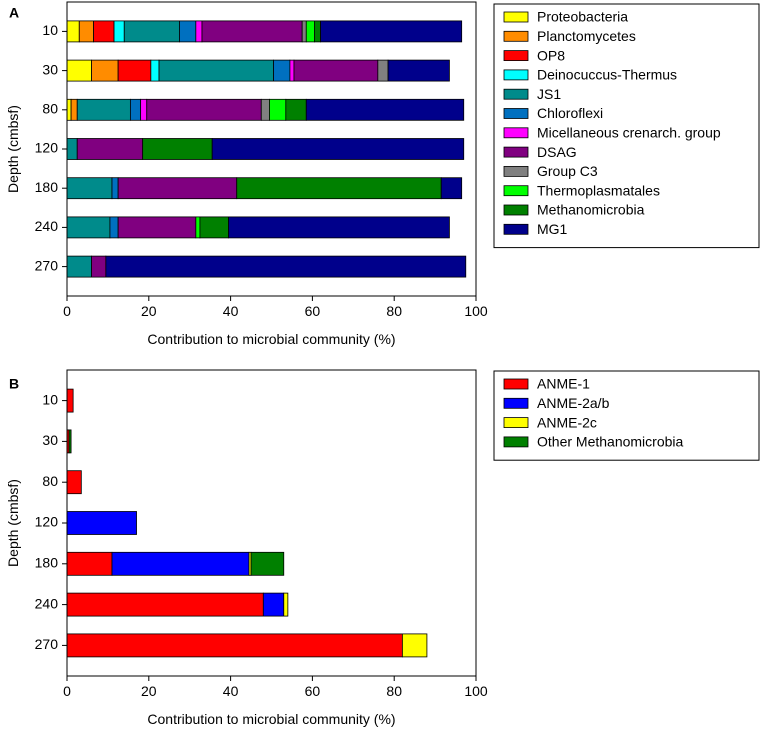  I want to click on y-tick-label: 10, so click(50, 399).